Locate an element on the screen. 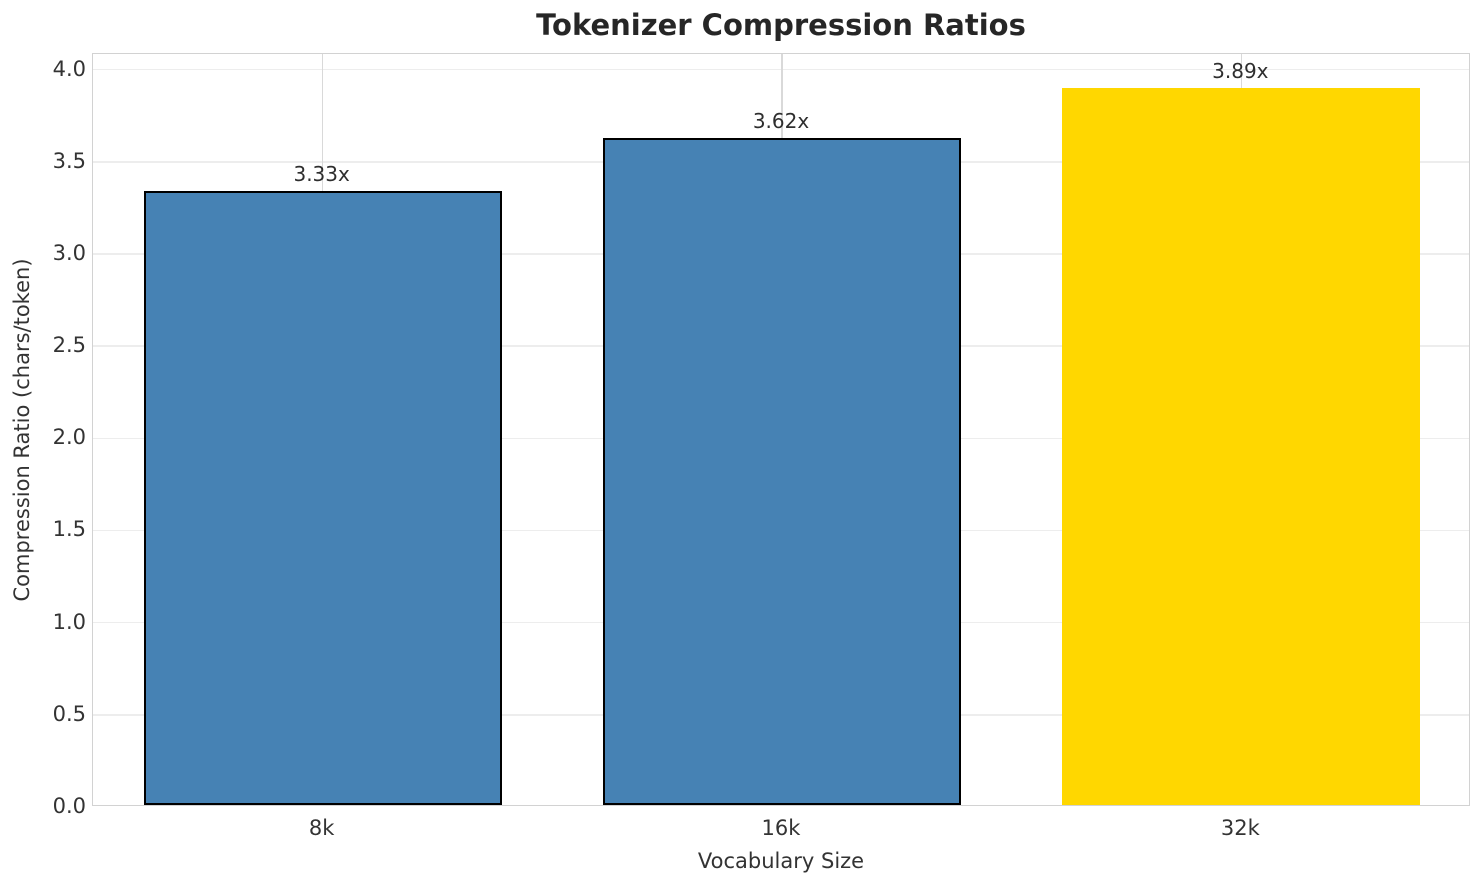 The width and height of the screenshot is (1484, 885). bar-value-label: 3.62x is located at coordinates (781, 120).